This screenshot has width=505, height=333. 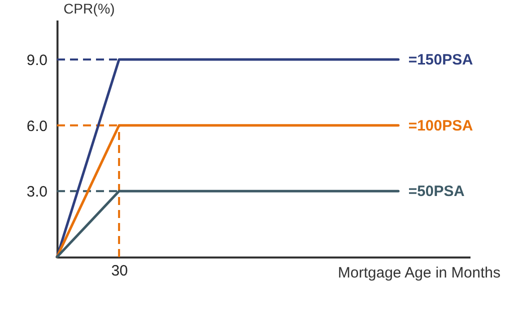 I want to click on series-label: =50PSA, so click(x=436, y=191).